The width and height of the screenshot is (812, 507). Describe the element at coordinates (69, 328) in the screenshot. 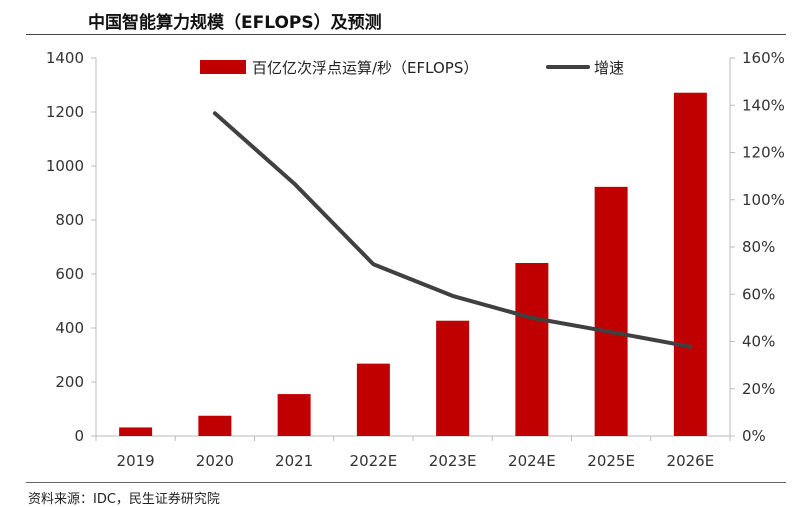

I see `left-tick-label: 400` at that location.